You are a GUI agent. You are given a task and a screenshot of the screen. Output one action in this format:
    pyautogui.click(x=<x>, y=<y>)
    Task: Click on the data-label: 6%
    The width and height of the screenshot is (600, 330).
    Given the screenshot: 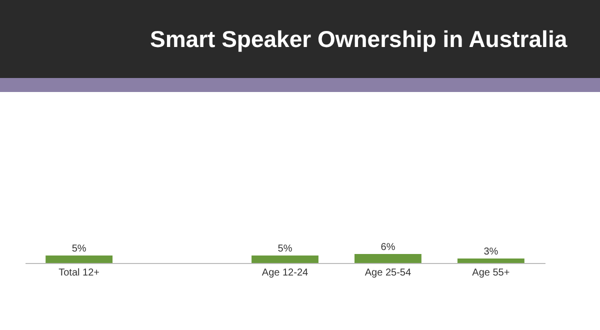 What is the action you would take?
    pyautogui.click(x=388, y=247)
    